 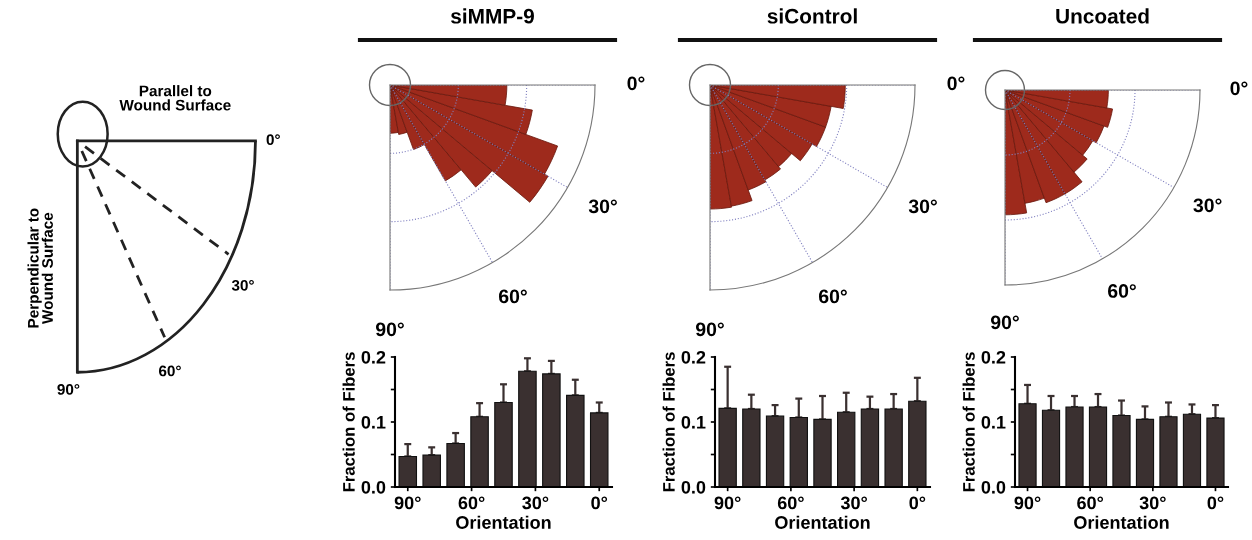 I want to click on chart-title: Uncoated, so click(x=1102, y=16).